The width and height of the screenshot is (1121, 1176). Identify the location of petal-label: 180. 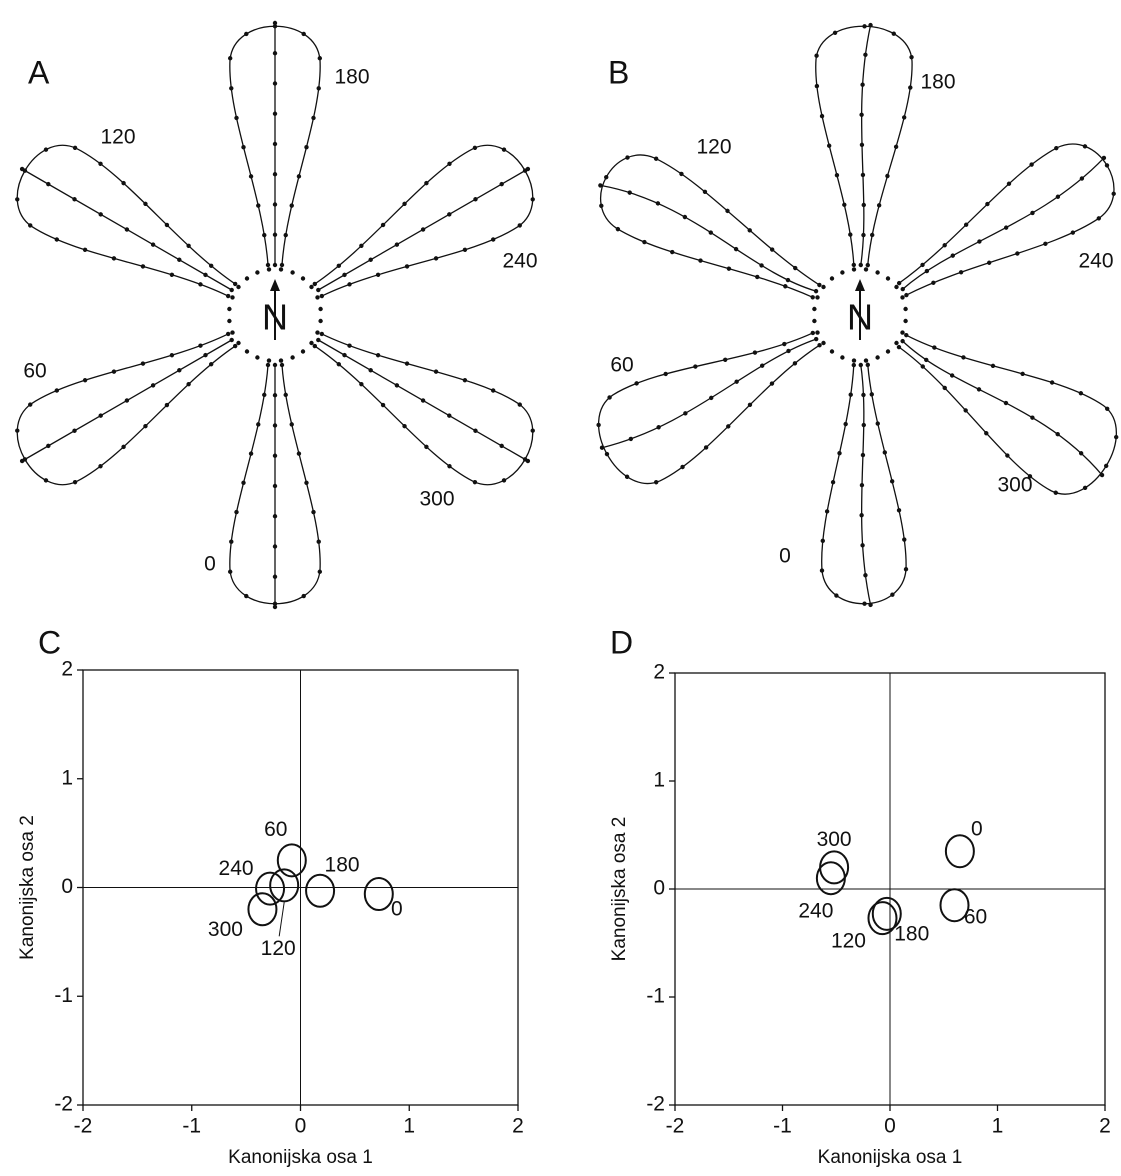
(937, 82).